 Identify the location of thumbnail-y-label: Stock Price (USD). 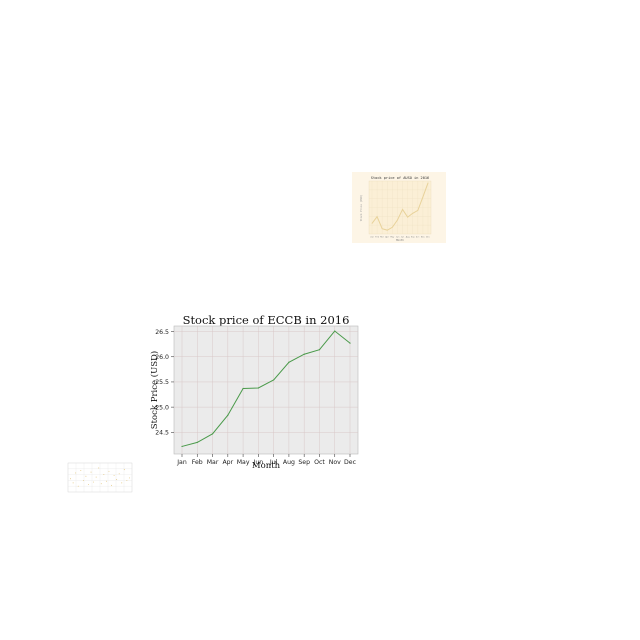
(361, 207).